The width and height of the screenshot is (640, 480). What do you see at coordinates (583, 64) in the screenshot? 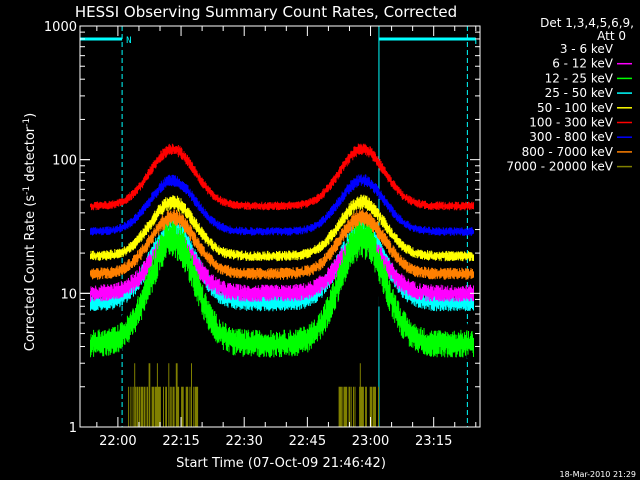
I see `legend-label: 6 - 12 keV` at bounding box center [583, 64].